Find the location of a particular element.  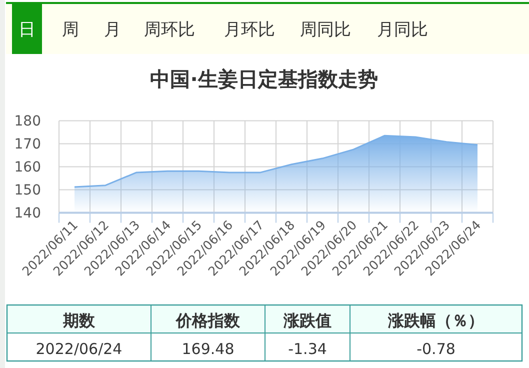

text: 周环比 is located at coordinates (169, 30).